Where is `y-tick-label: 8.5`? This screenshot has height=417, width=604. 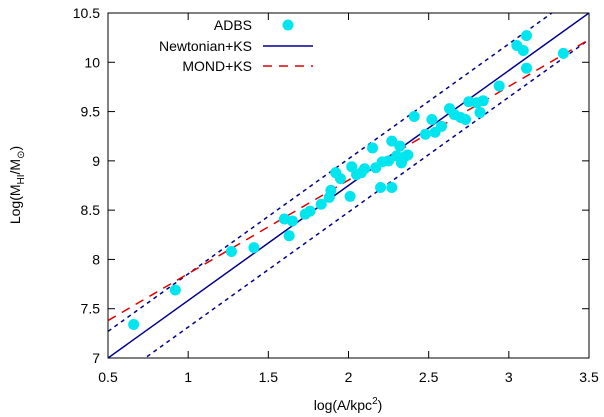 y-tick-label: 8.5 is located at coordinates (91, 210).